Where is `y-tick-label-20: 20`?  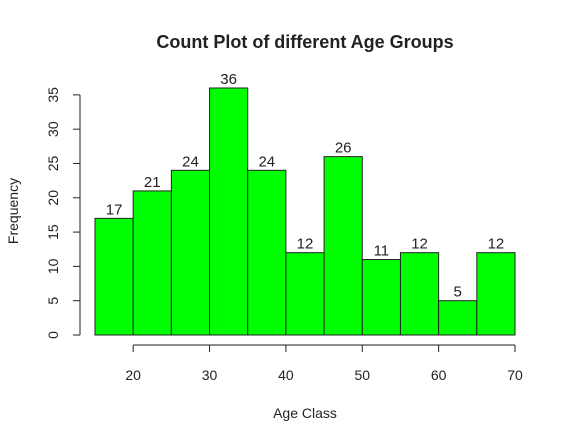 y-tick-label-20: 20 is located at coordinates (53, 198).